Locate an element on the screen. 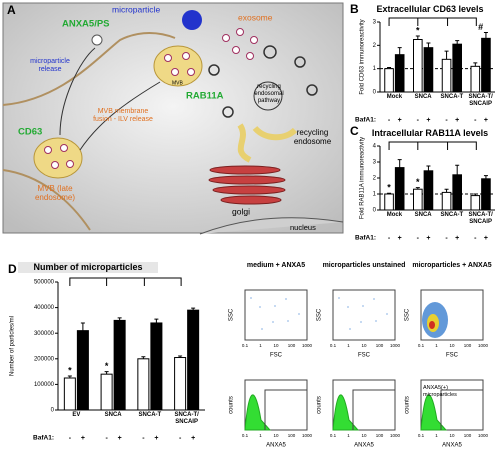 The image size is (500, 461). x-tick-label: Mock is located at coordinates (394, 97).